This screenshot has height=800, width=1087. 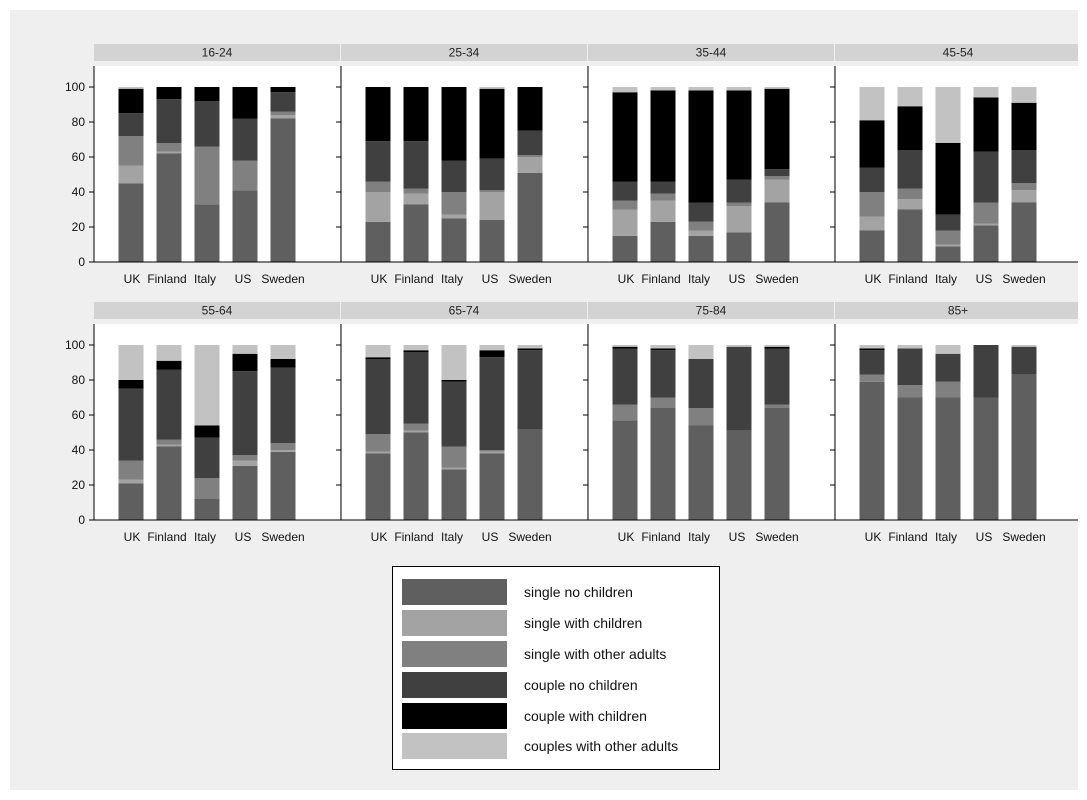 I want to click on panel-title: 35-44, so click(x=711, y=53).